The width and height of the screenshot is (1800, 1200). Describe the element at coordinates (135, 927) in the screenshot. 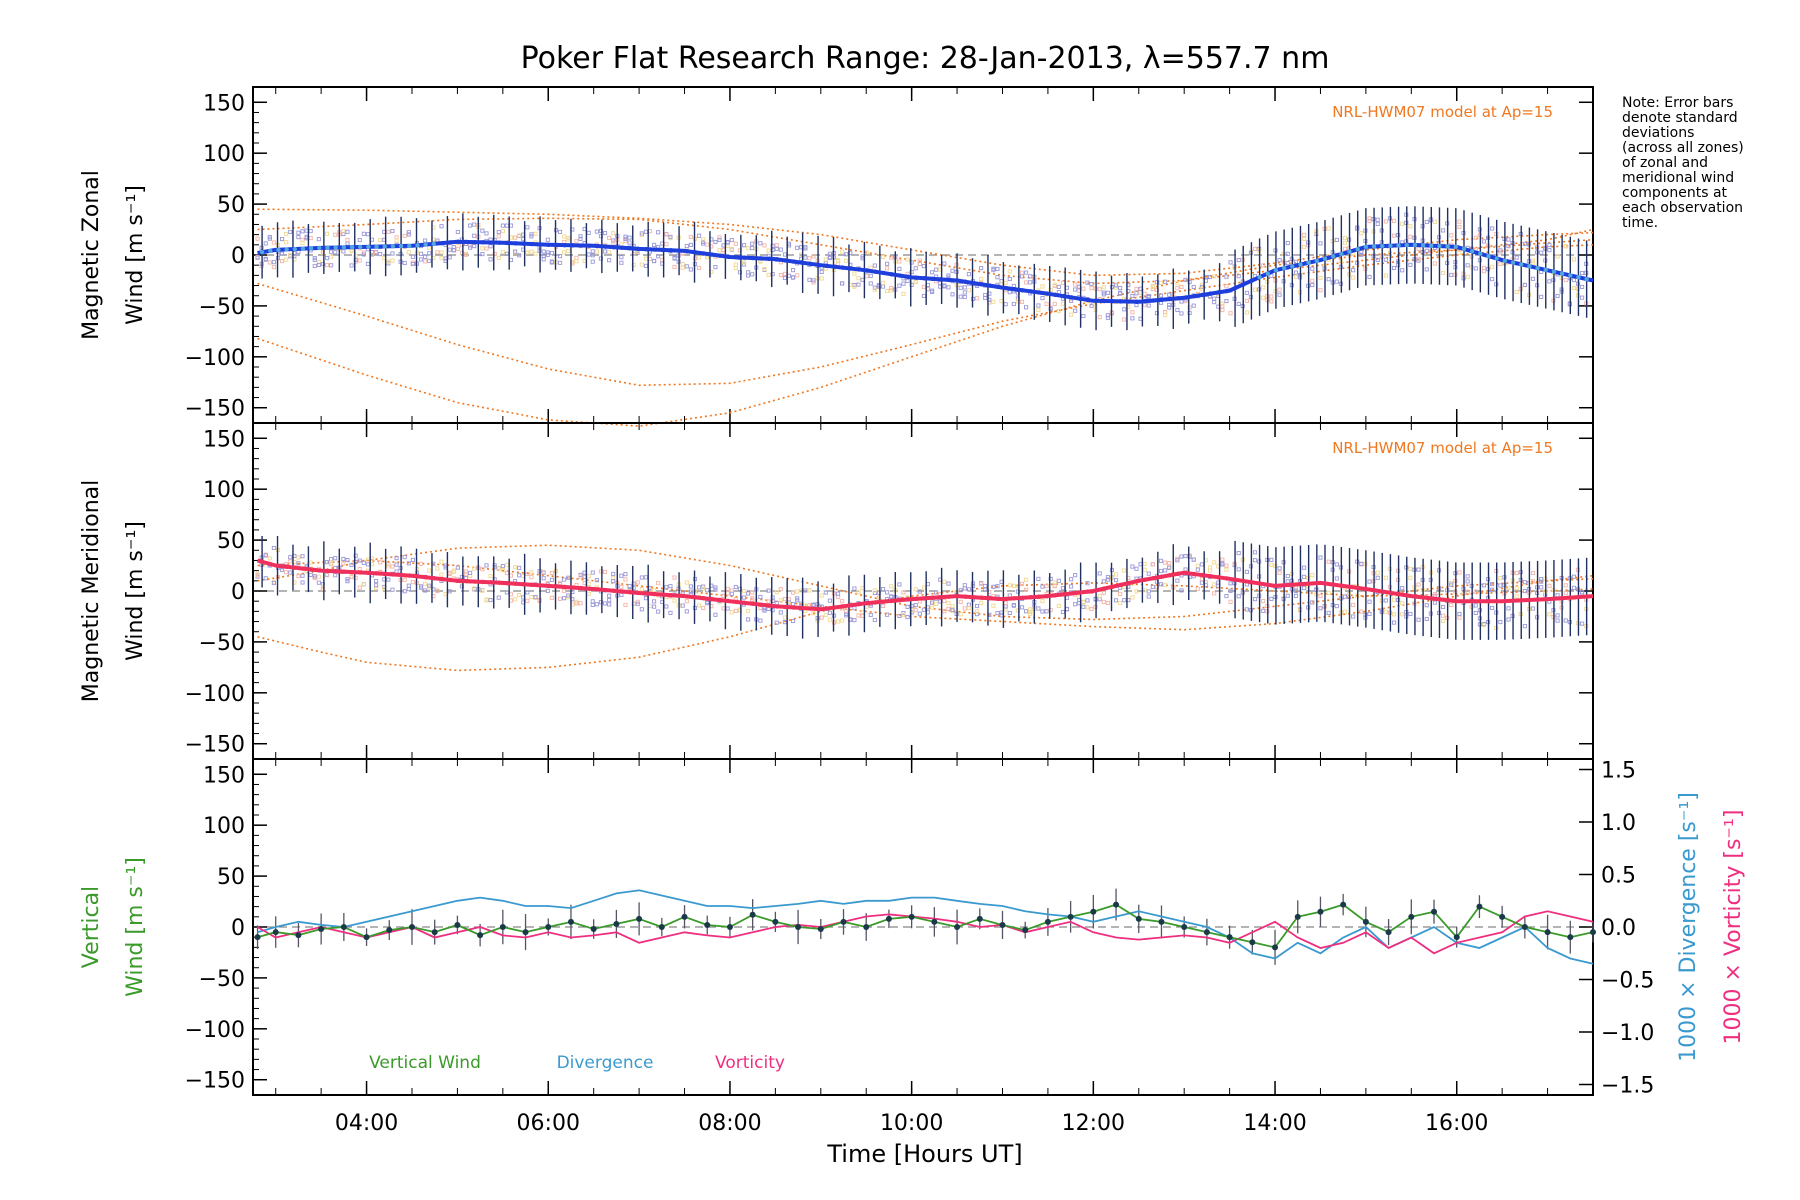

I see `y-axis-label: Wind [m s⁻¹]` at that location.